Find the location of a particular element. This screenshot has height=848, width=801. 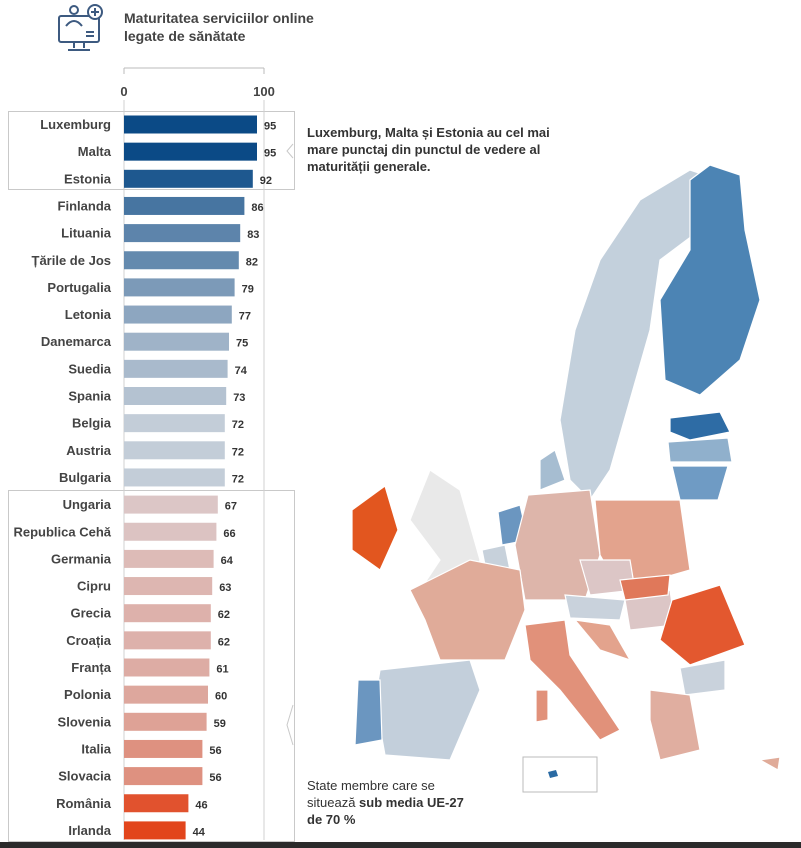

value-label: 46 is located at coordinates (201, 805).